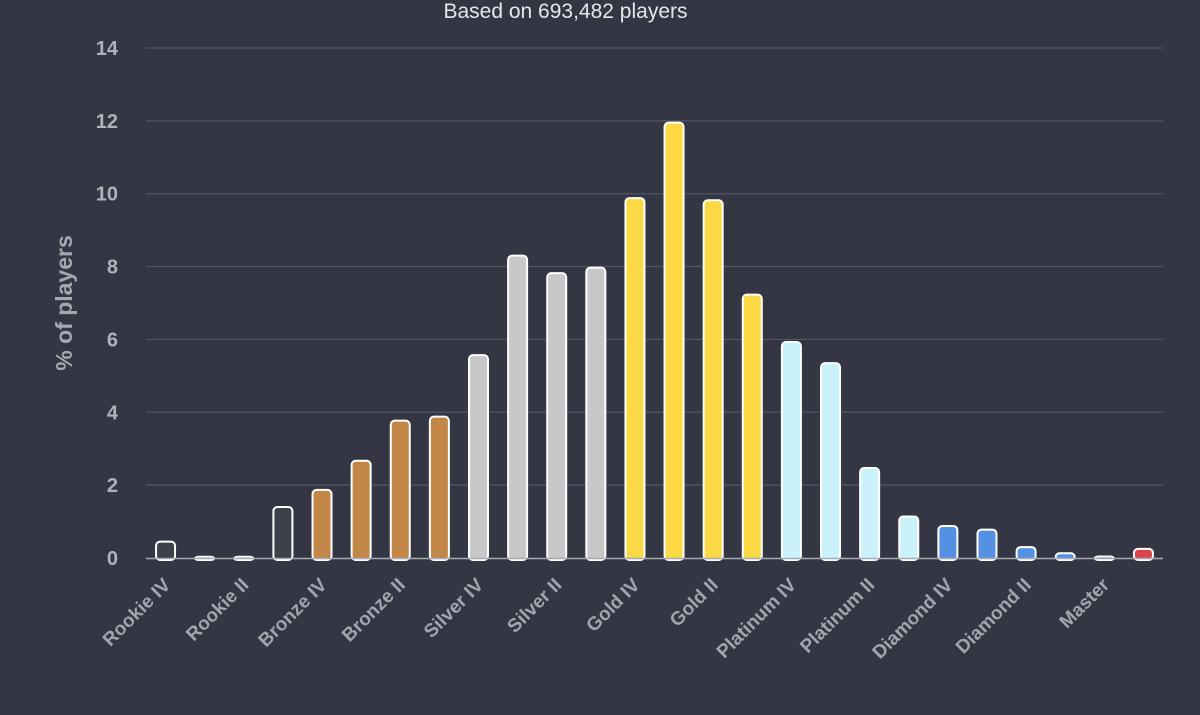 This screenshot has height=715, width=1200. Describe the element at coordinates (478, 458) in the screenshot. I see `bar-silver-iv` at that location.